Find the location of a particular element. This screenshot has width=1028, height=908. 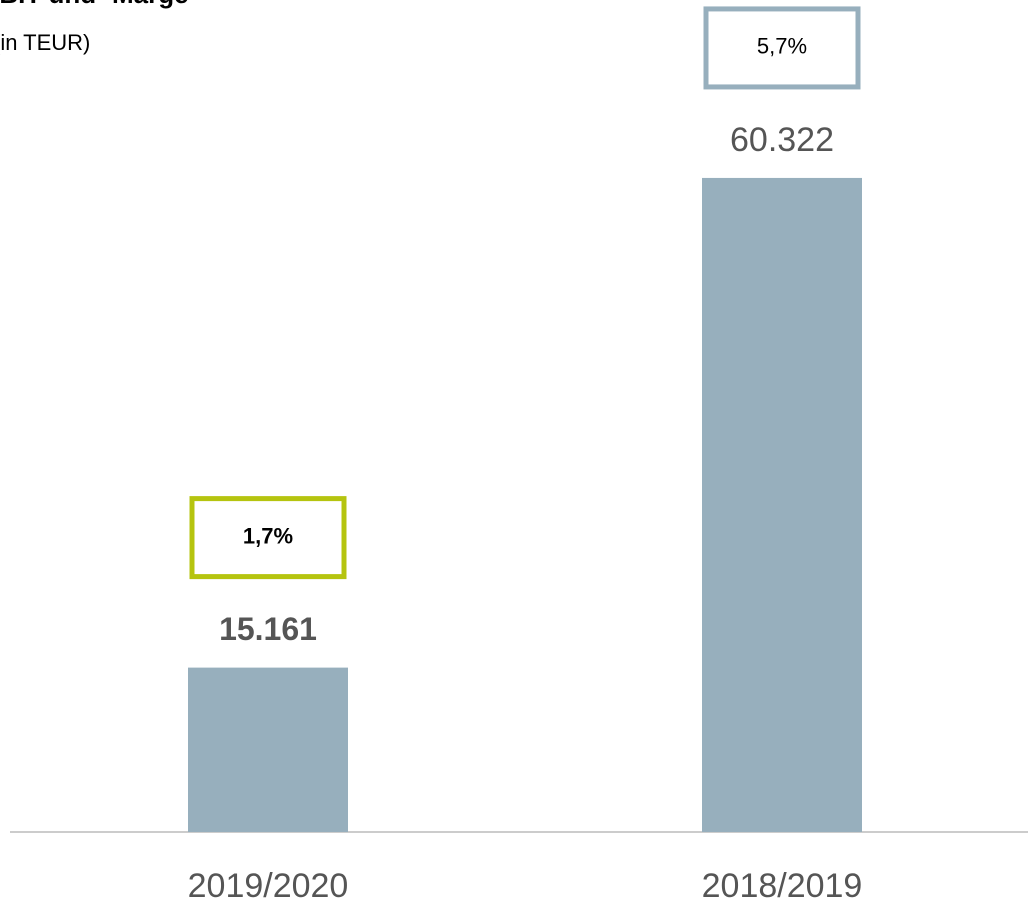

margin-label: 5,7% is located at coordinates (782, 46).